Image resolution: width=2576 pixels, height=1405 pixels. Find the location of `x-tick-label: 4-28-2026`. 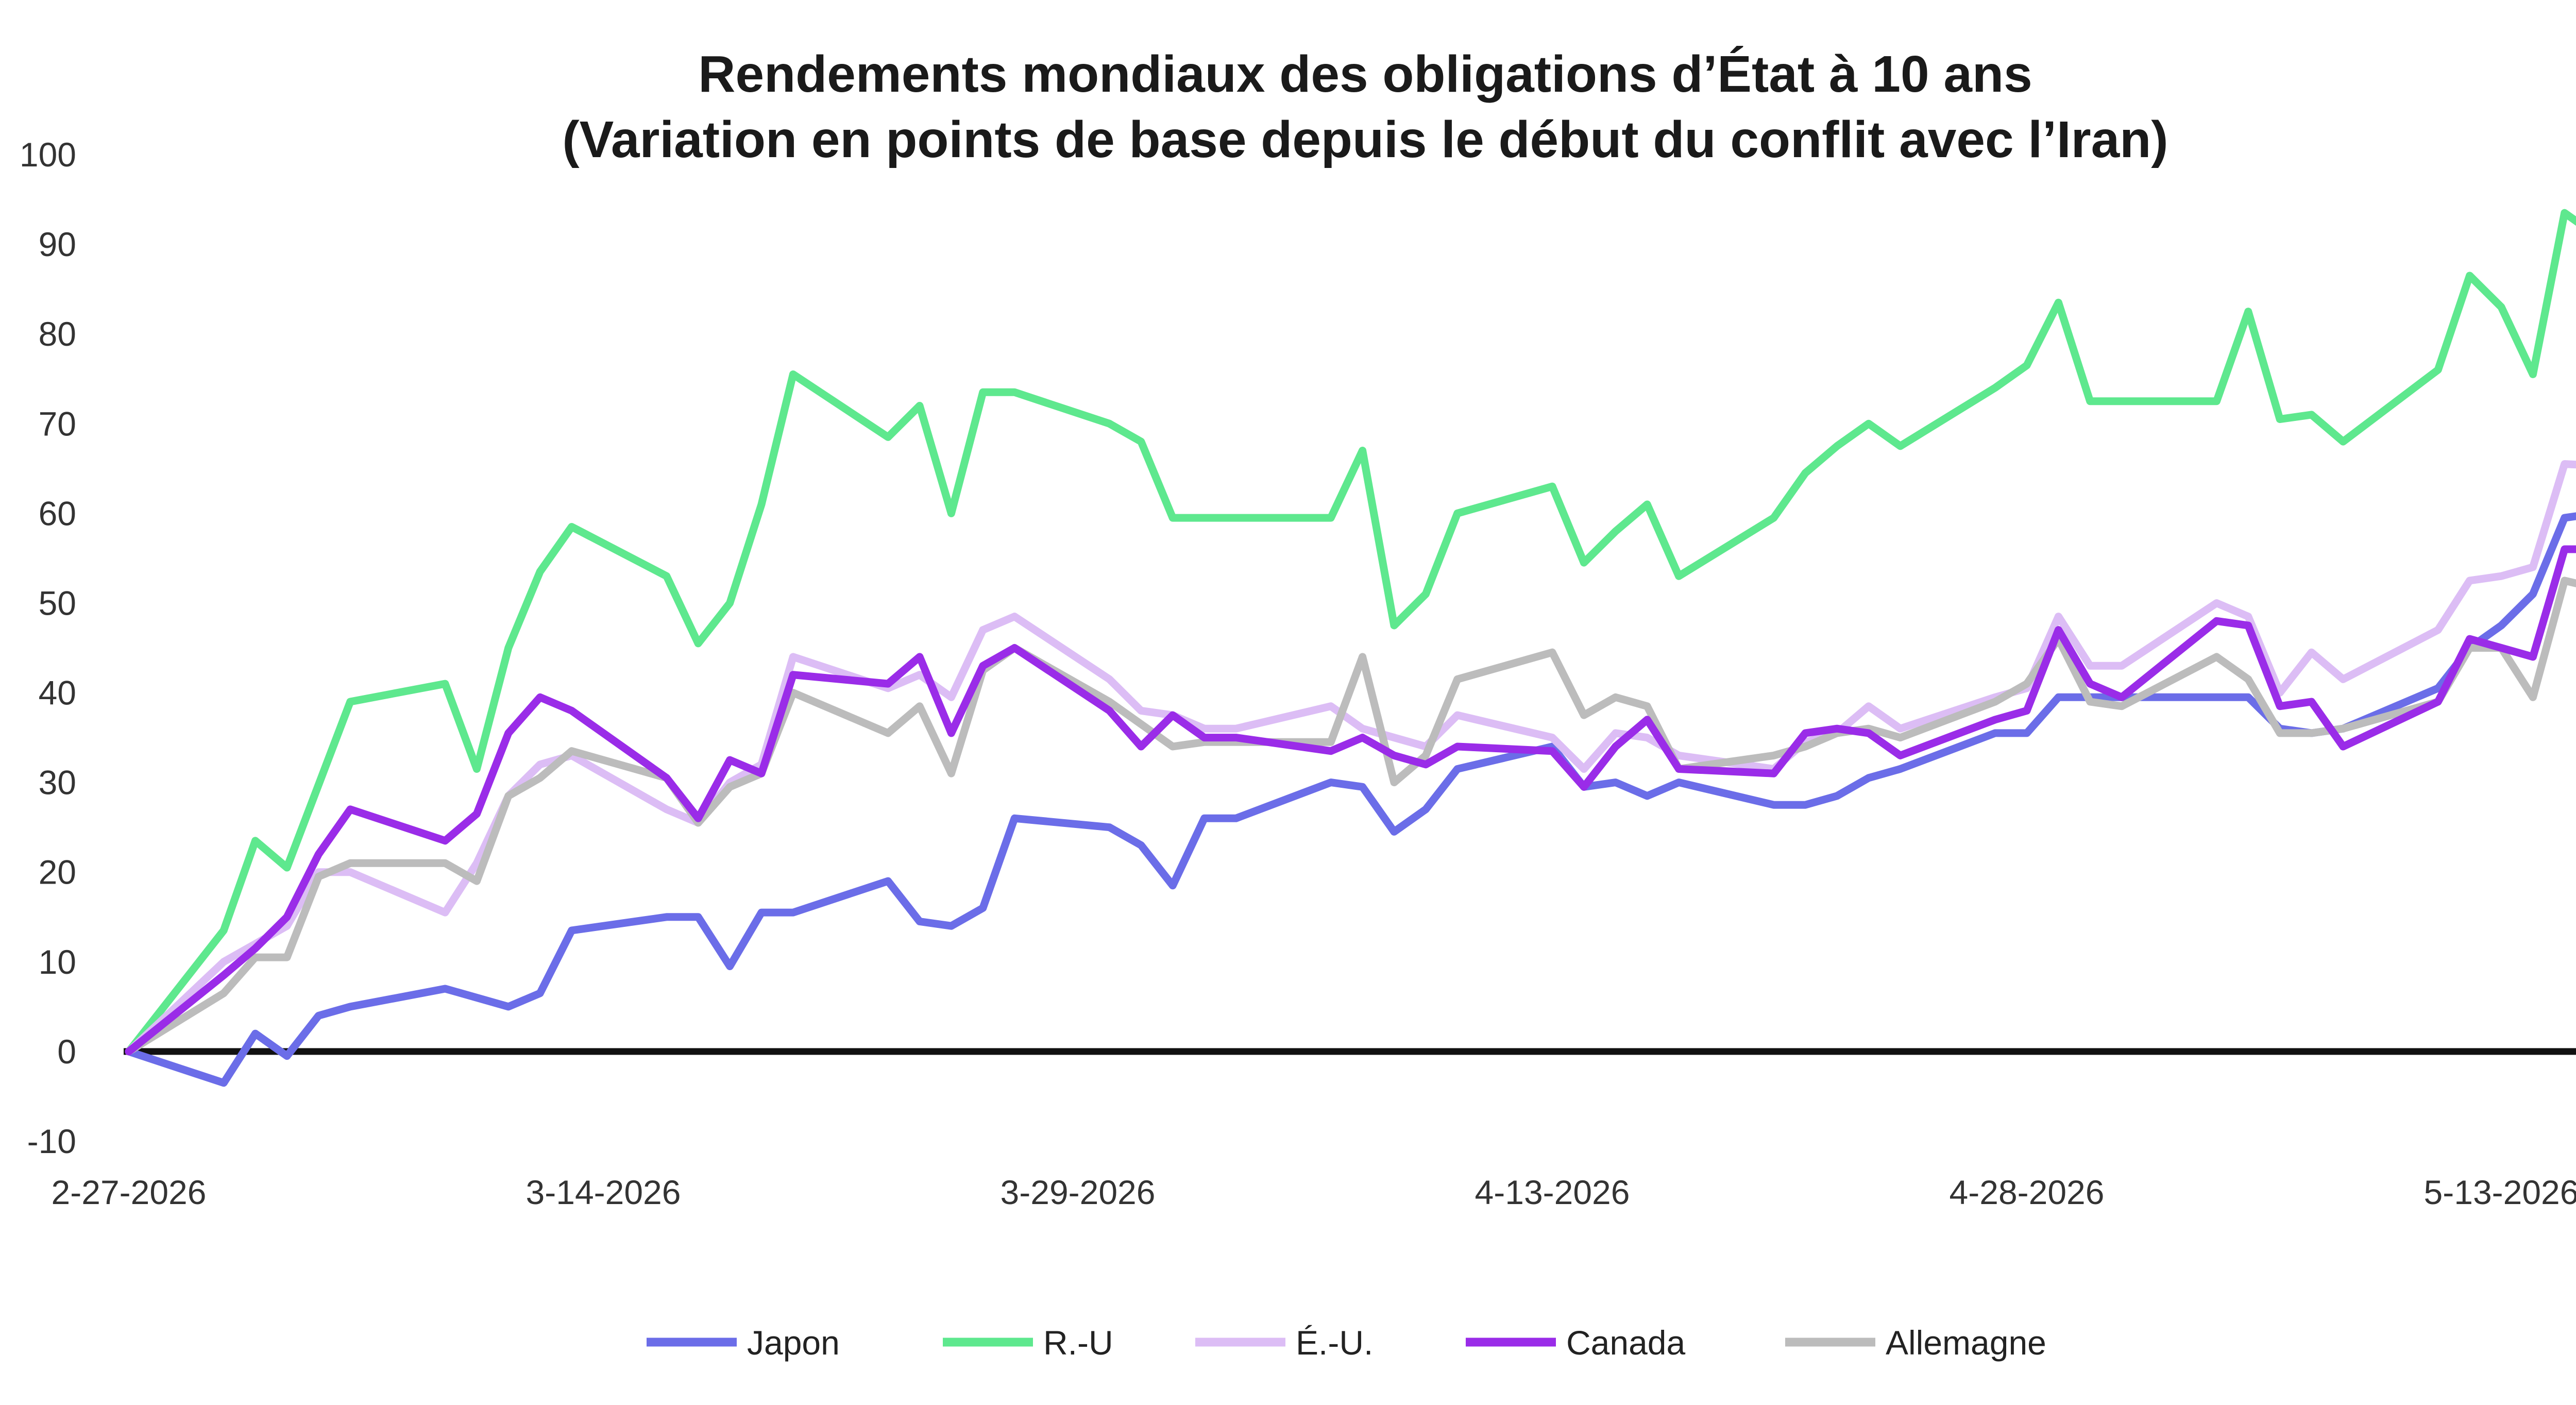

x-tick-label: 4-28-2026 is located at coordinates (2027, 1192).